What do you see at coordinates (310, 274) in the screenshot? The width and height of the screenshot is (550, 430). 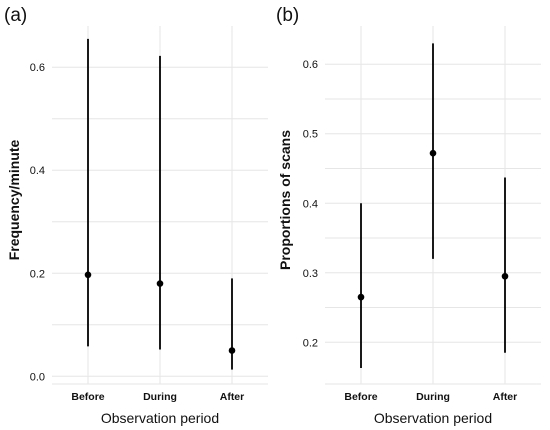 I see `y-tick-label: 0.3` at bounding box center [310, 274].